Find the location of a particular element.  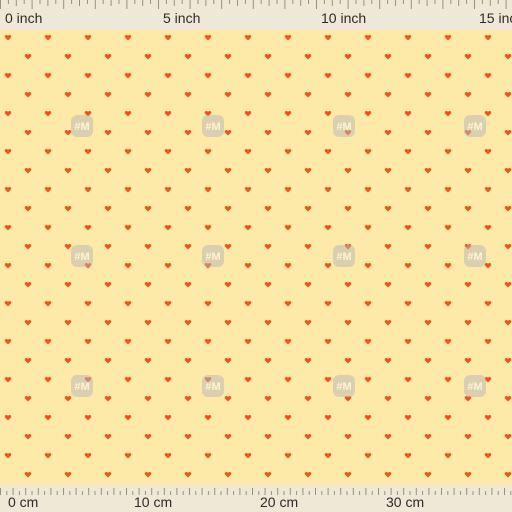

inch-ticks is located at coordinates (256, 5).